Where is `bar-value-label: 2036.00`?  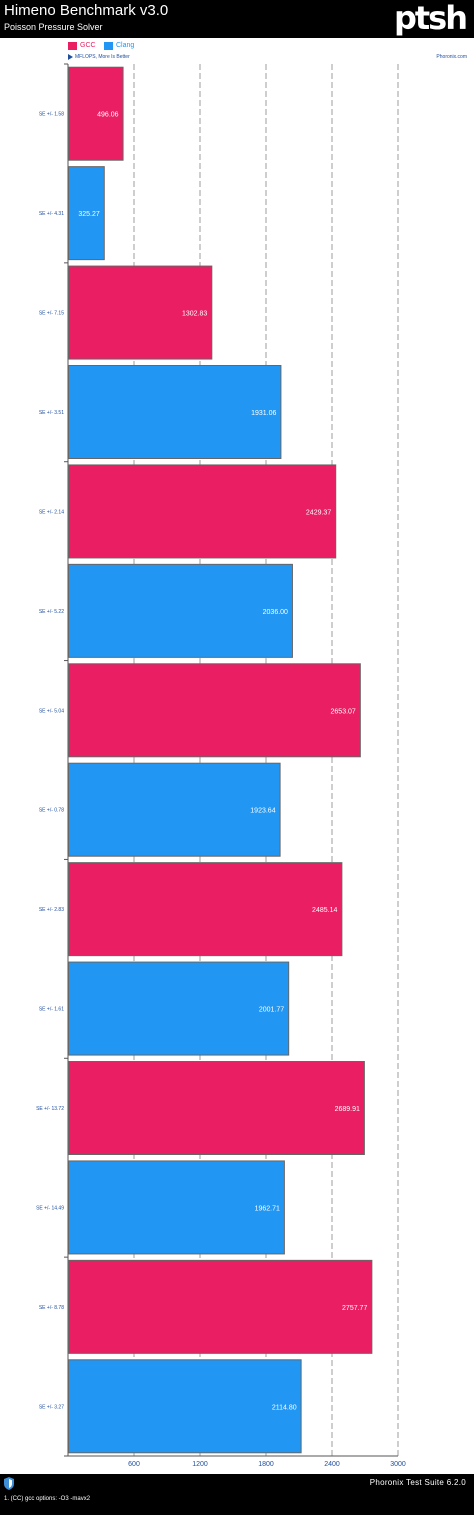
bar-value-label: 2036.00 is located at coordinates (275, 612).